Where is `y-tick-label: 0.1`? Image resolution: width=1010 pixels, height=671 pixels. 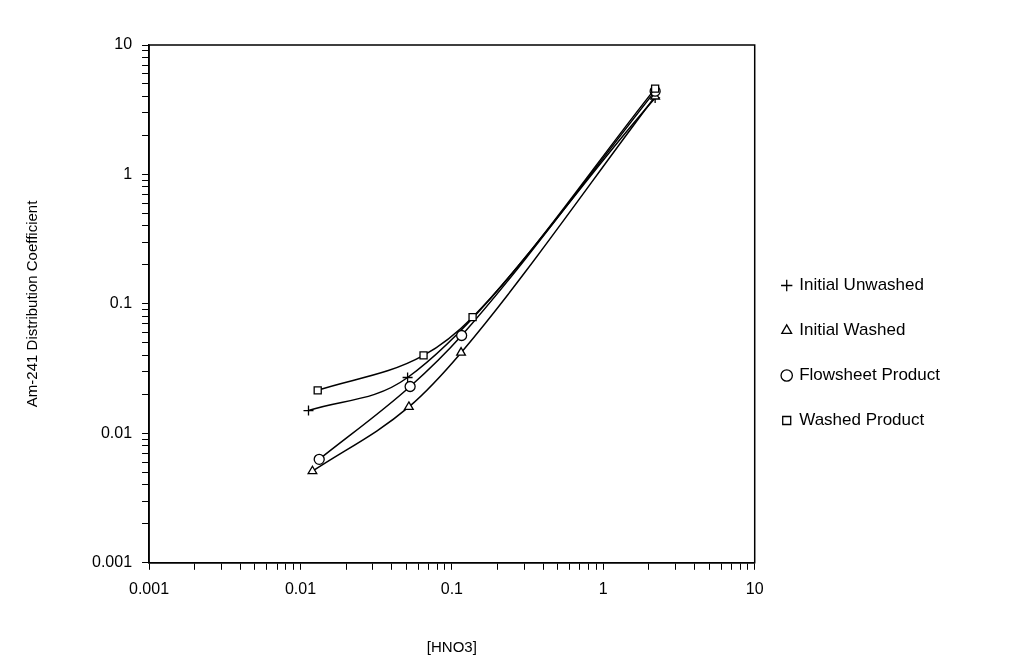 y-tick-label: 0.1 is located at coordinates (121, 303).